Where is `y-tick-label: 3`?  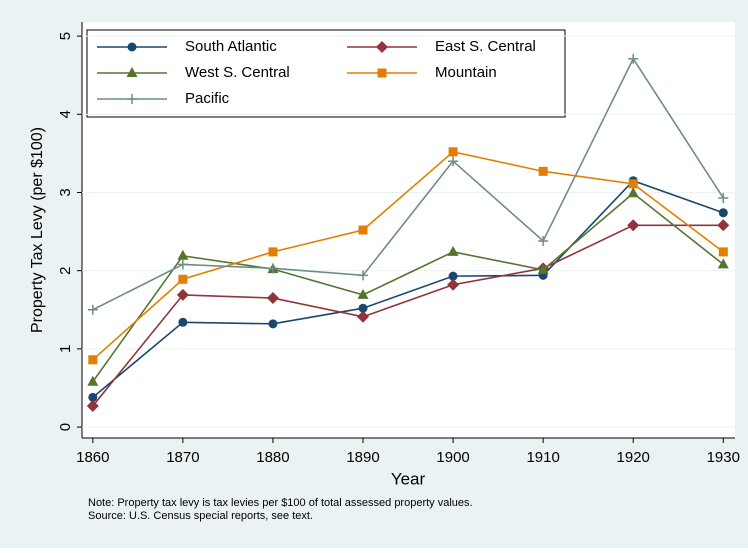 y-tick-label: 3 is located at coordinates (65, 192).